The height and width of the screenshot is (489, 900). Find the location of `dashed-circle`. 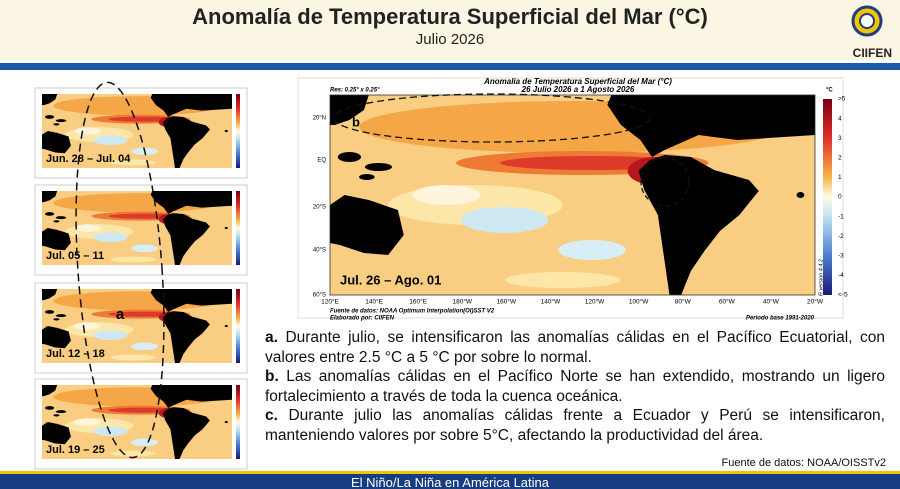

dashed-circle is located at coordinates (665, 182).